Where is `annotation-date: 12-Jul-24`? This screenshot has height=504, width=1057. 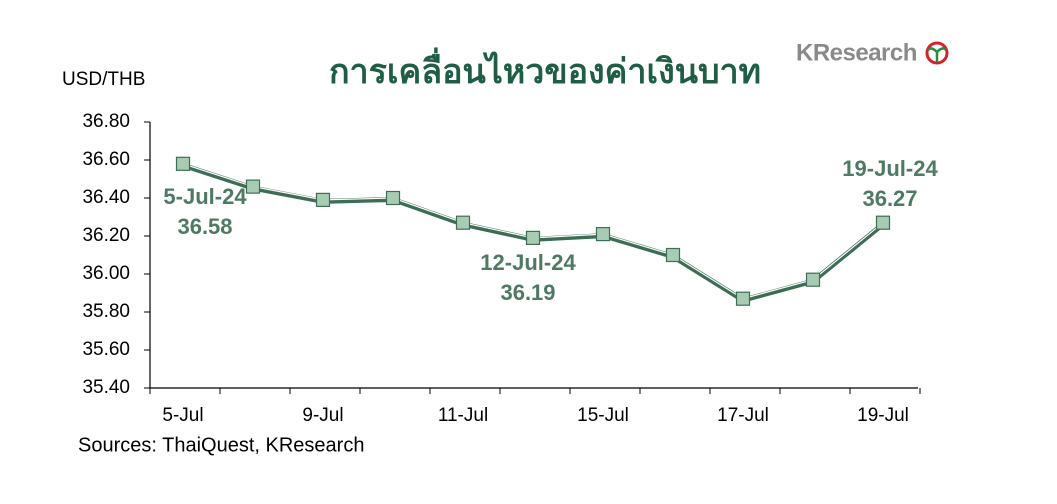
annotation-date: 12-Jul-24 is located at coordinates (528, 262).